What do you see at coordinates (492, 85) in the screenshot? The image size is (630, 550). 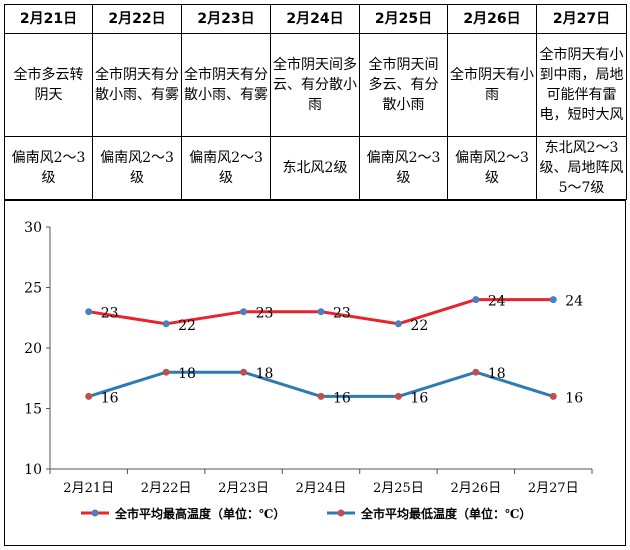 I see `weather-cell: 全市阴天有小雨` at bounding box center [492, 85].